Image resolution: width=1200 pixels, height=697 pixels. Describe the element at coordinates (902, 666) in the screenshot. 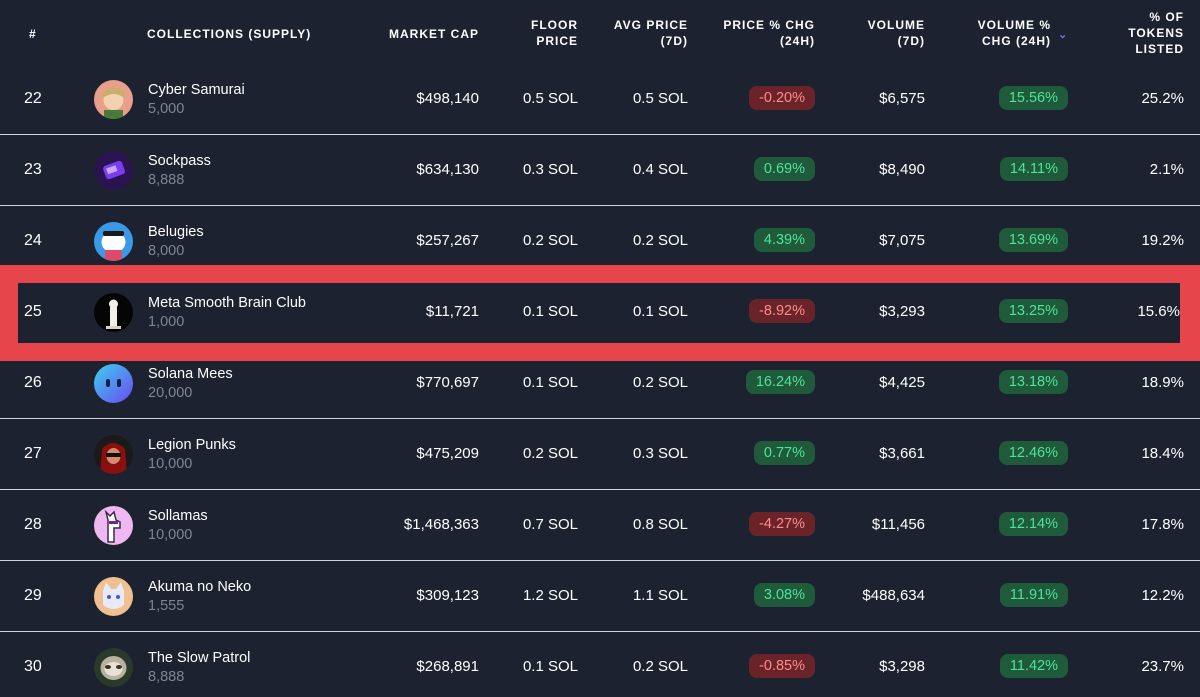

I see `volume-cell: $3,298` at that location.